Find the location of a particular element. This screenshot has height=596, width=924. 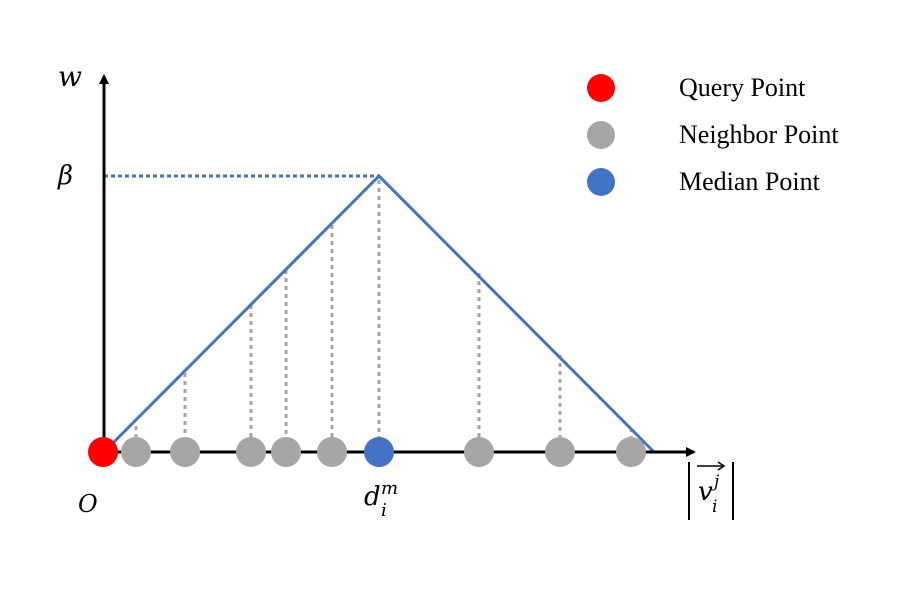

legend-query-label: Query Point is located at coordinates (742, 87).